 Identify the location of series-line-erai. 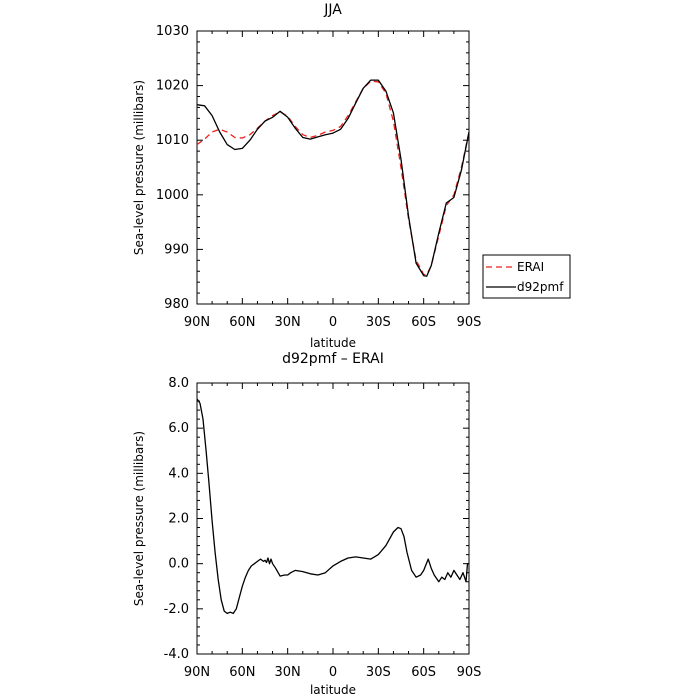
(333, 178).